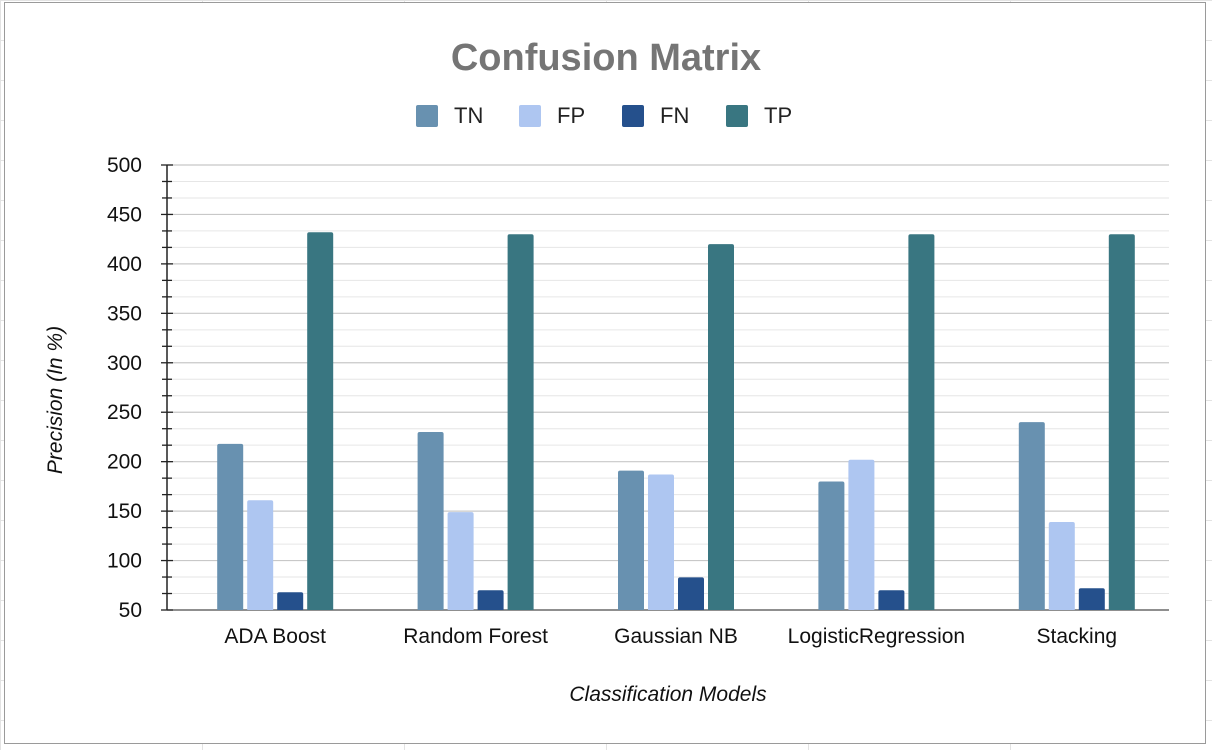 This screenshot has width=1212, height=750. I want to click on bar-fn-random-forest, so click(490, 600).